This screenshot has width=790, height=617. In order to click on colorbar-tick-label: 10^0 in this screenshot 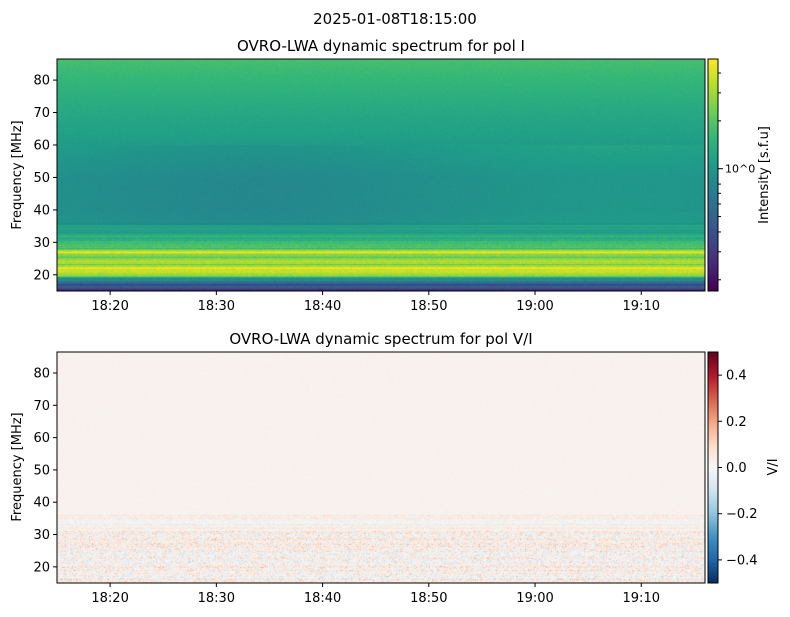, I will do `click(740, 169)`.